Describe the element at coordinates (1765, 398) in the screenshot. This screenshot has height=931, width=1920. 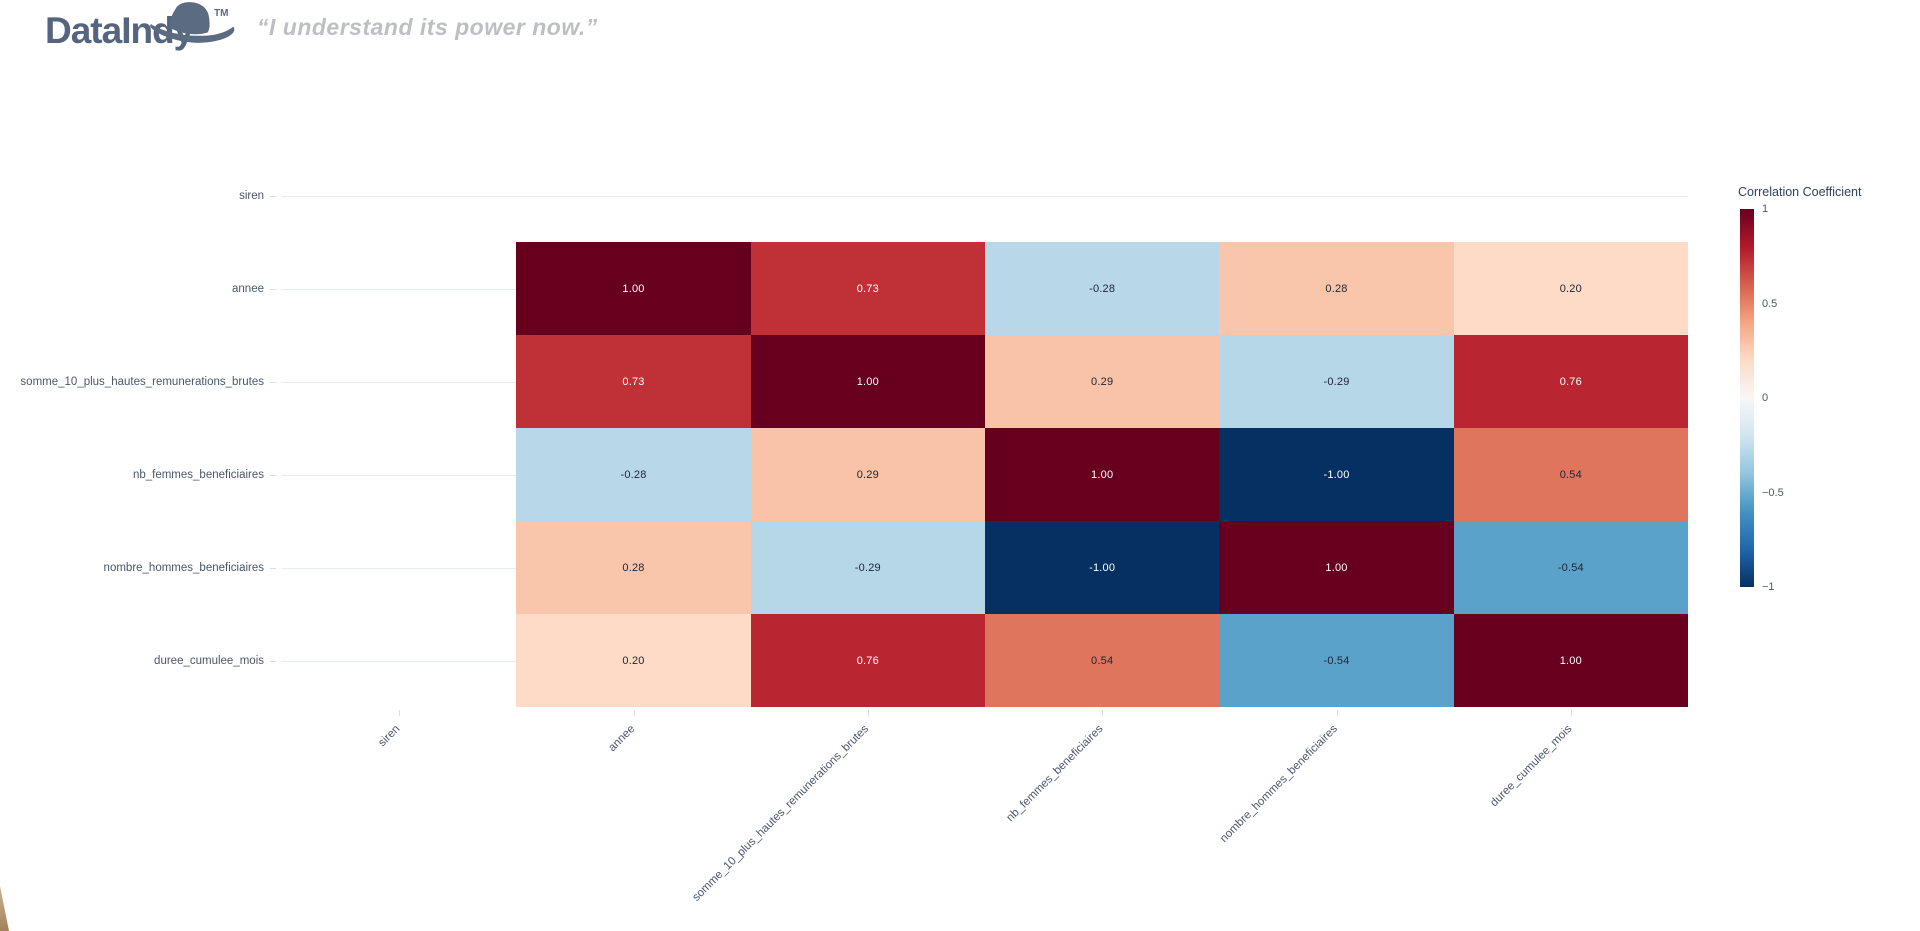
I see `colorbar-tick-label: 0` at that location.